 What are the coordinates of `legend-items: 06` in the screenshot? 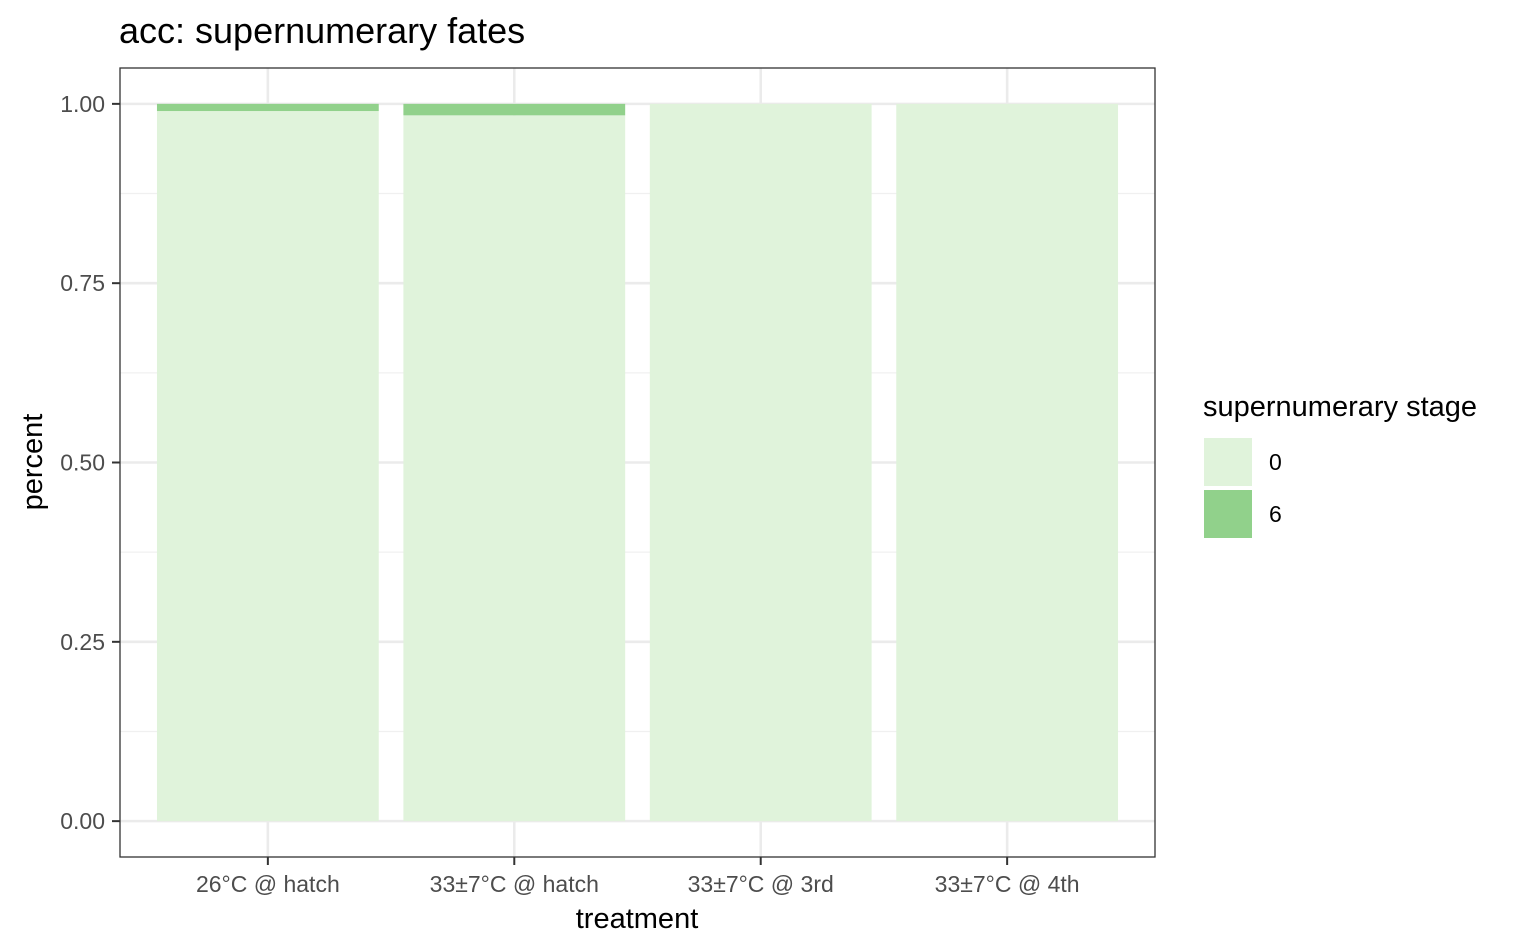 It's located at (1243, 488).